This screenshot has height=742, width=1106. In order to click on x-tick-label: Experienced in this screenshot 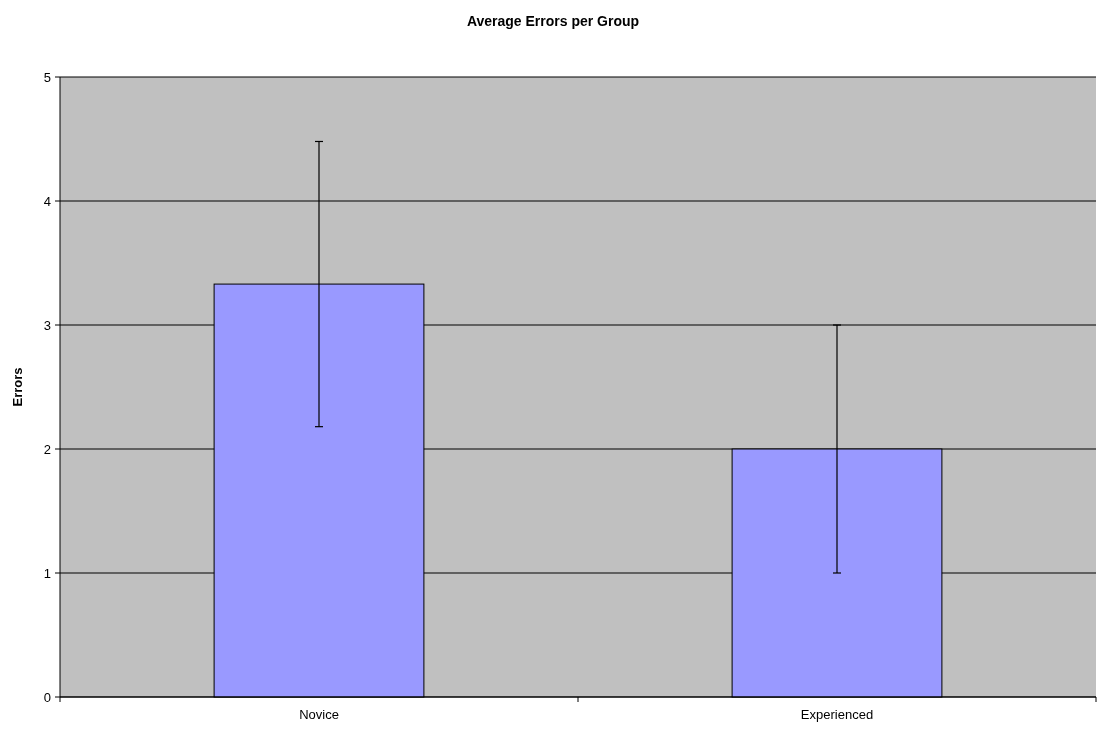, I will do `click(837, 714)`.